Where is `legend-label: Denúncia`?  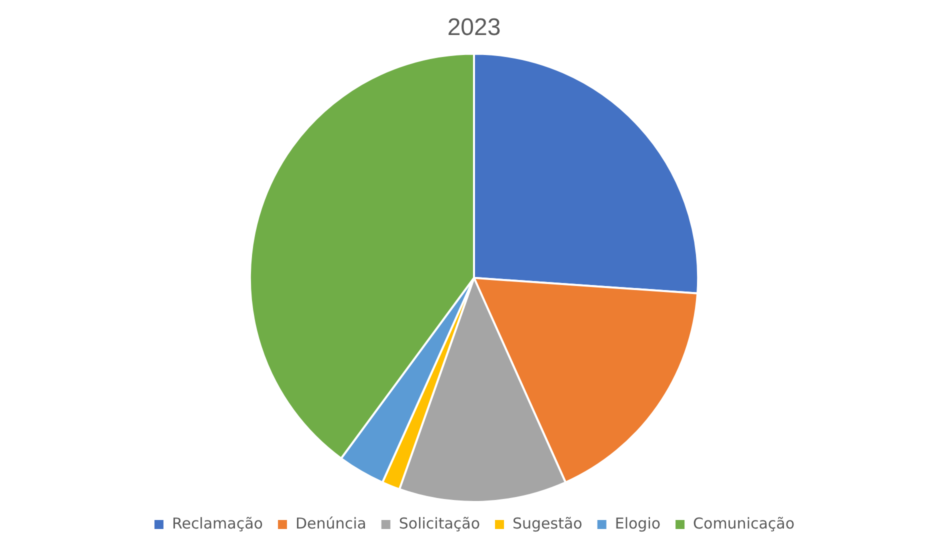 legend-label: Denúncia is located at coordinates (330, 523).